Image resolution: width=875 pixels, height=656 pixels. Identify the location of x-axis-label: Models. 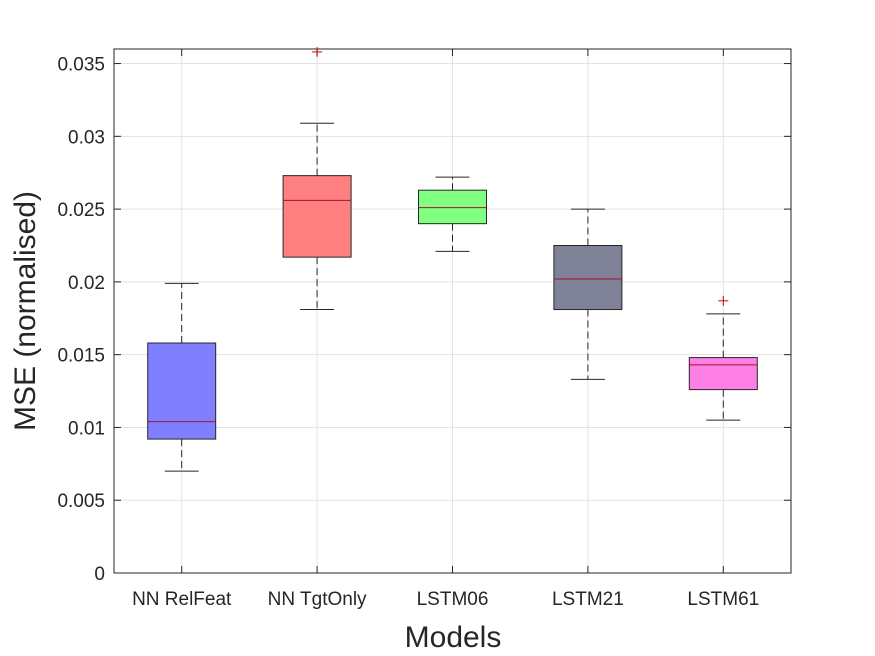
(453, 637).